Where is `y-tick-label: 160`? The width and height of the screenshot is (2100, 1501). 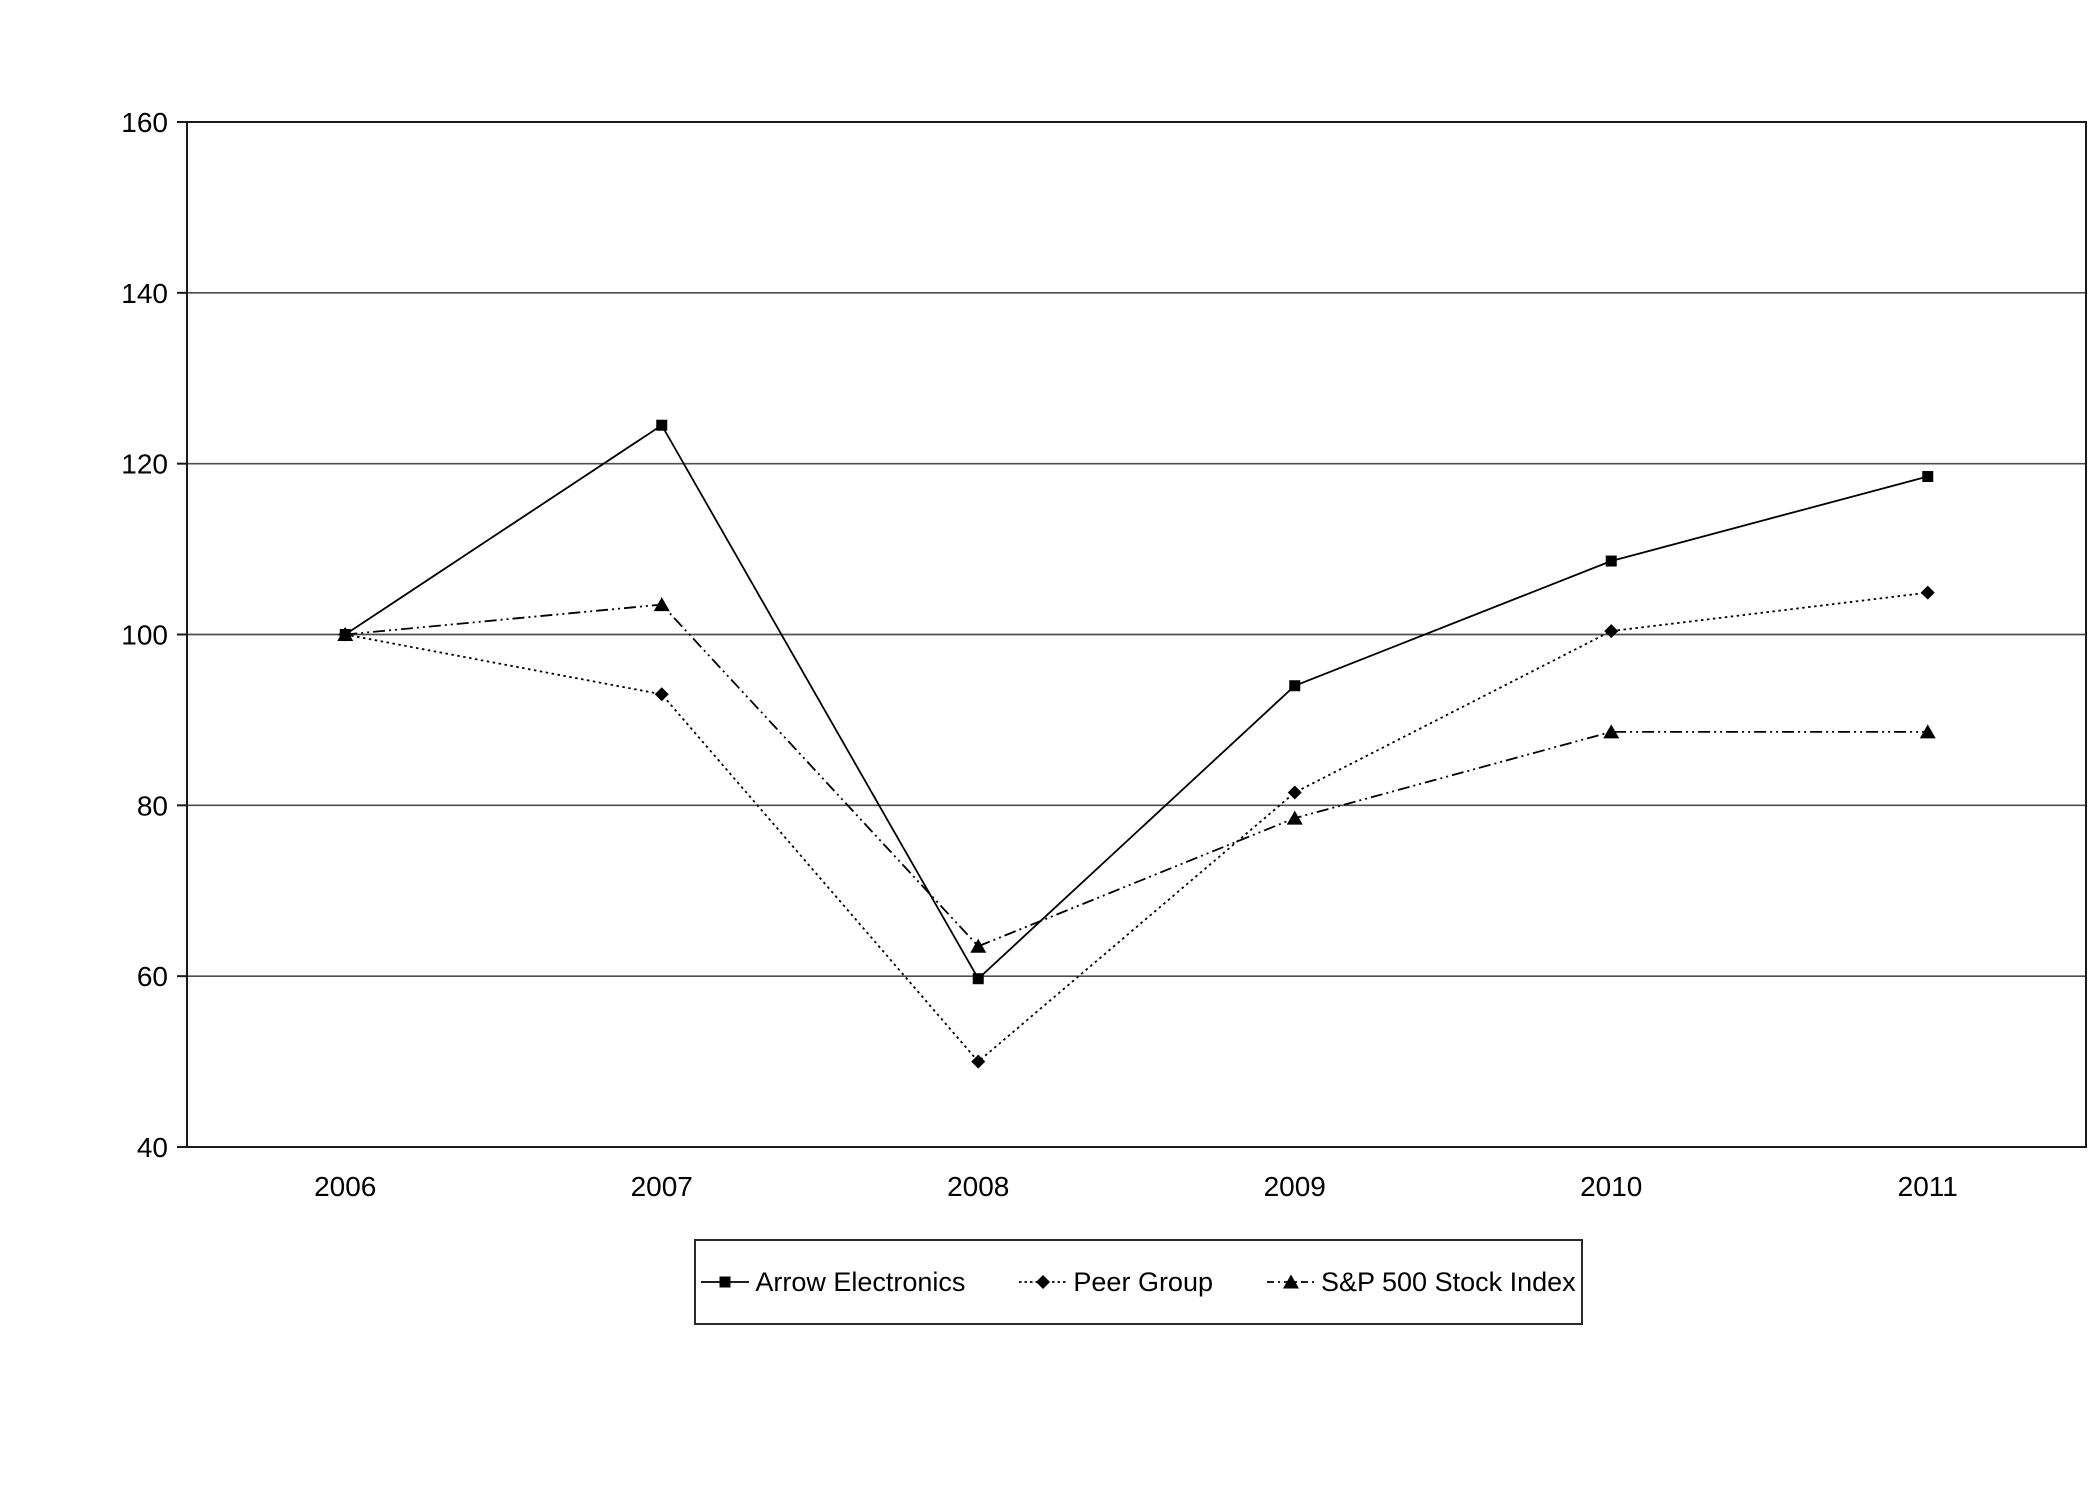 y-tick-label: 160 is located at coordinates (144, 122).